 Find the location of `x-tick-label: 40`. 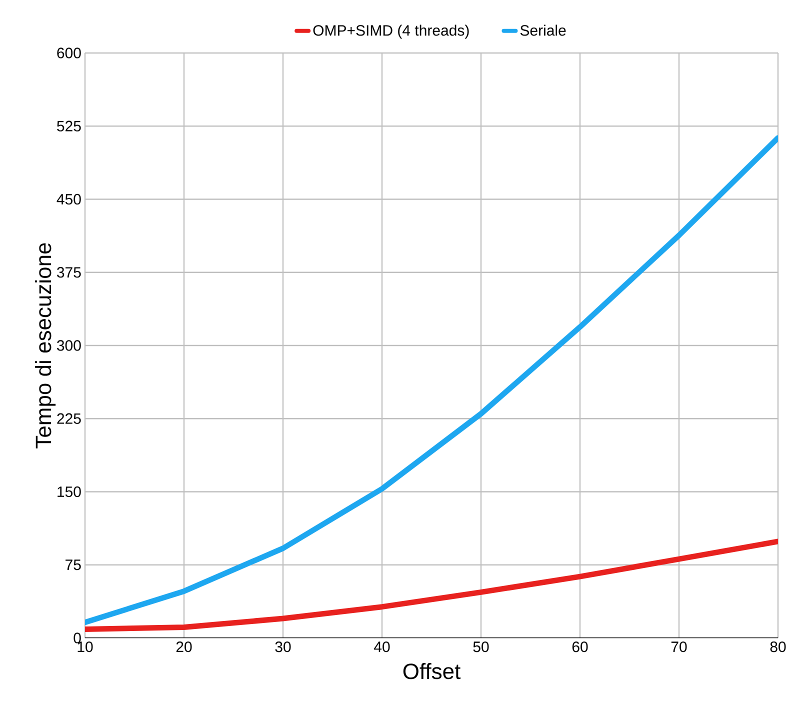

x-tick-label: 40 is located at coordinates (382, 647).